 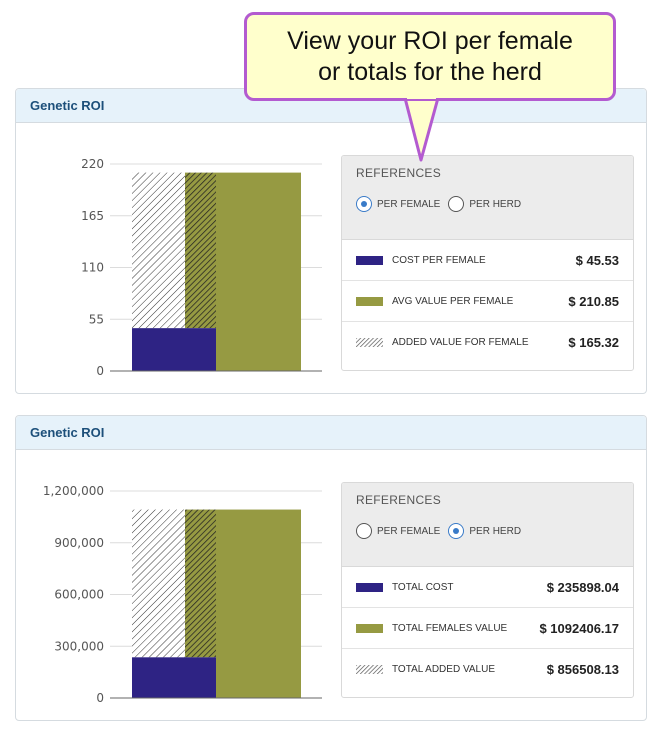 What do you see at coordinates (79, 595) in the screenshot?
I see `y-tick-label: 600,000` at bounding box center [79, 595].